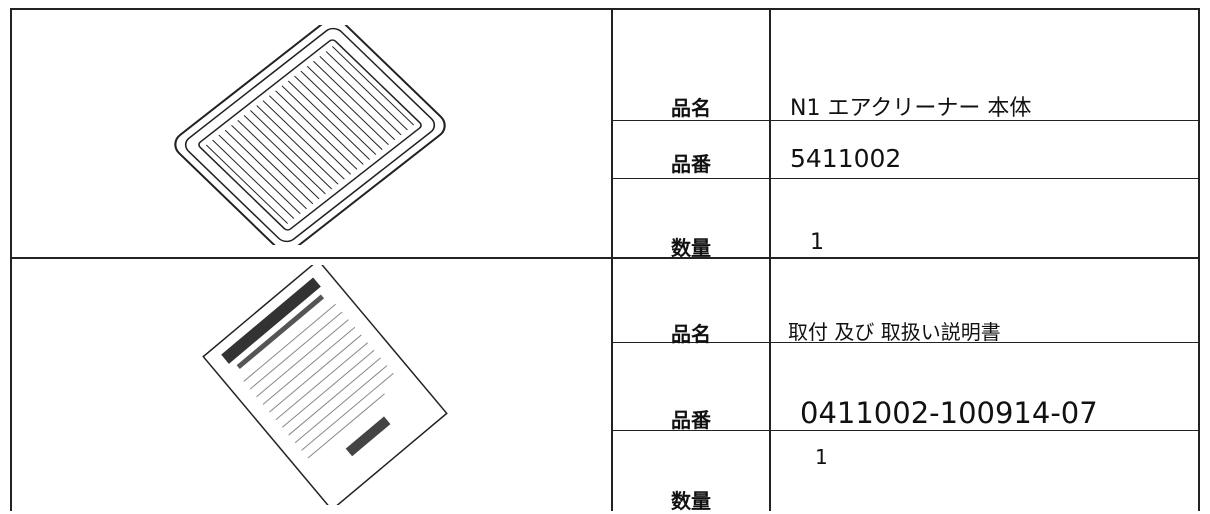  Describe the element at coordinates (325, 385) in the screenshot. I see `manual-image` at that location.